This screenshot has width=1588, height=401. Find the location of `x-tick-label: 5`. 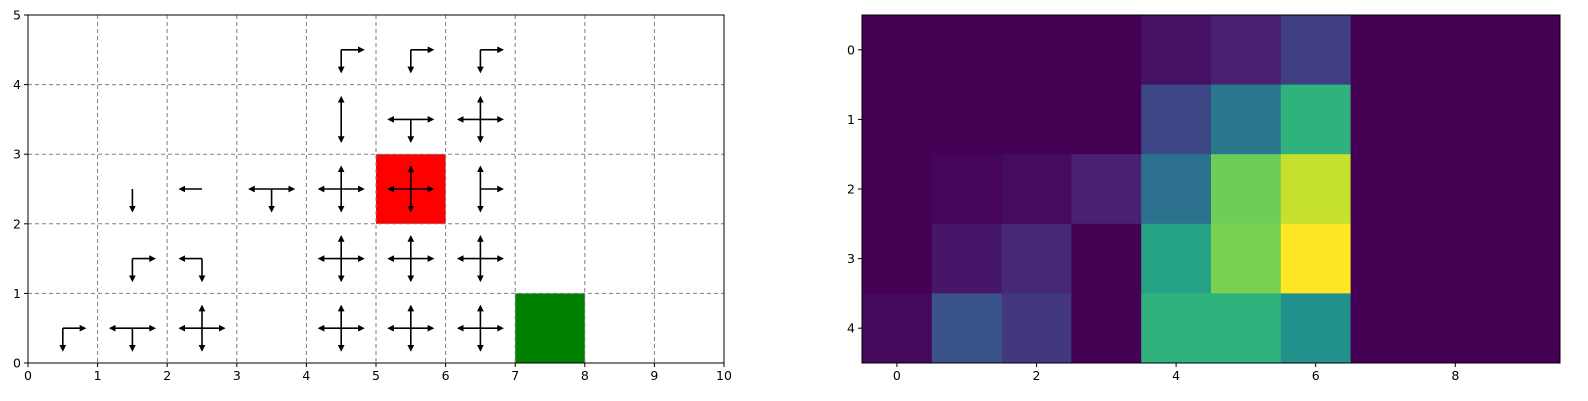

x-tick-label: 5 is located at coordinates (376, 375).